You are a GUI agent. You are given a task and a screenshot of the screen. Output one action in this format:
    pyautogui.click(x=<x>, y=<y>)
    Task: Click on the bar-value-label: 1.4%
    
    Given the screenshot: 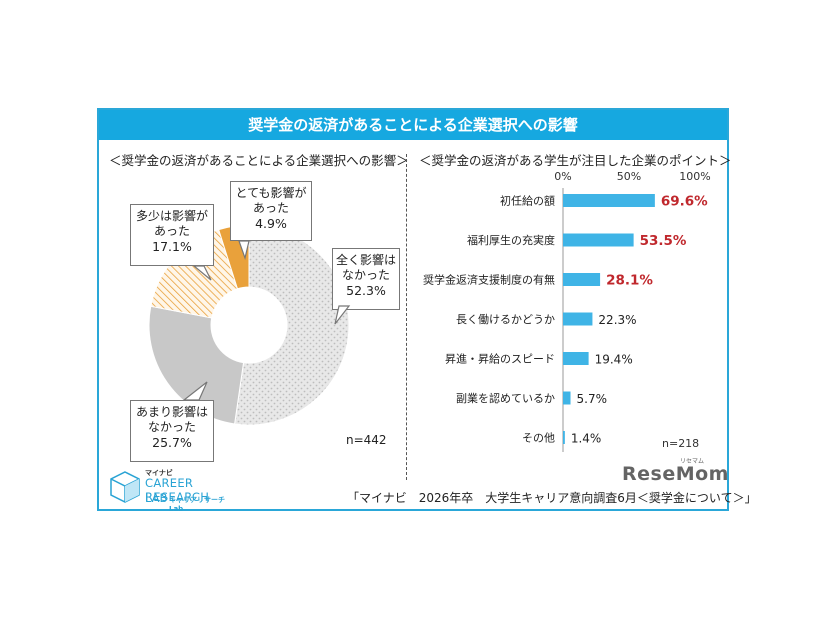 What is the action you would take?
    pyautogui.click(x=586, y=439)
    